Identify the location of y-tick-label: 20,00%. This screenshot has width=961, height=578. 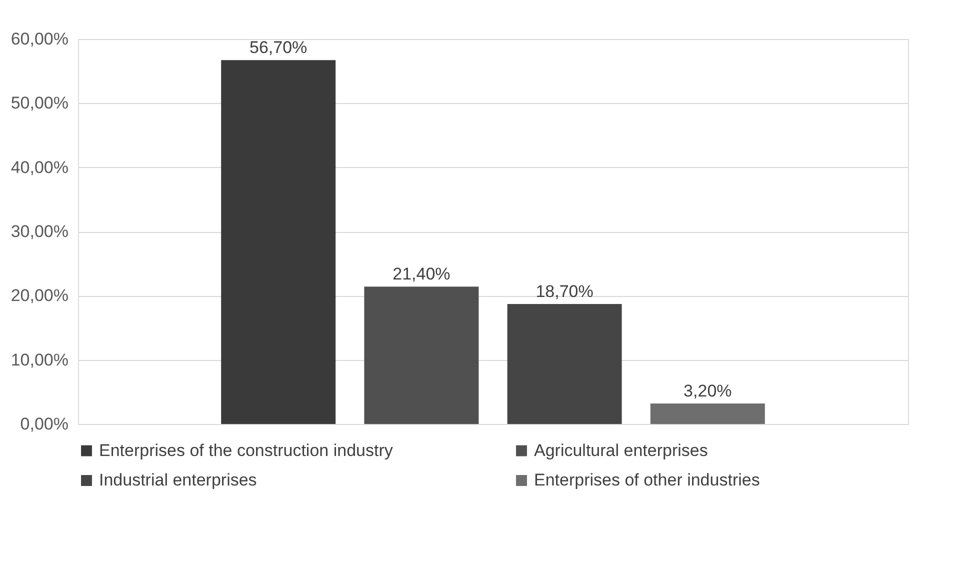
(39, 296).